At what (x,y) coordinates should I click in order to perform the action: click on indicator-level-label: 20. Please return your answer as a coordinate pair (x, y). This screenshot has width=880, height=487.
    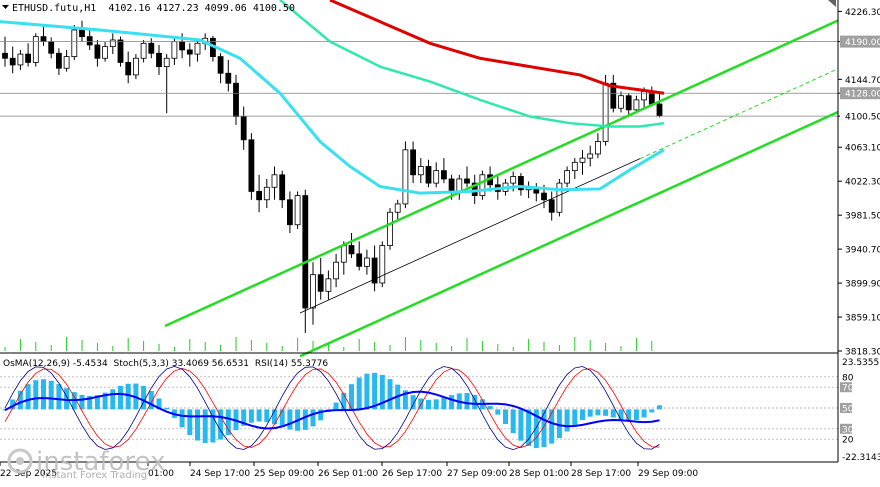
    Looking at the image, I should click on (848, 441).